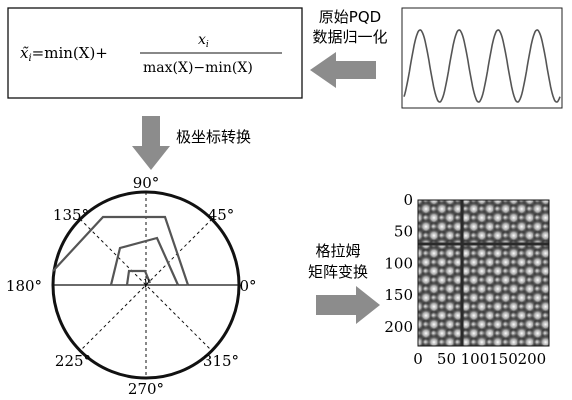 The width and height of the screenshot is (572, 400). Describe the element at coordinates (146, 183) in the screenshot. I see `angle-label-90: 90°` at that location.